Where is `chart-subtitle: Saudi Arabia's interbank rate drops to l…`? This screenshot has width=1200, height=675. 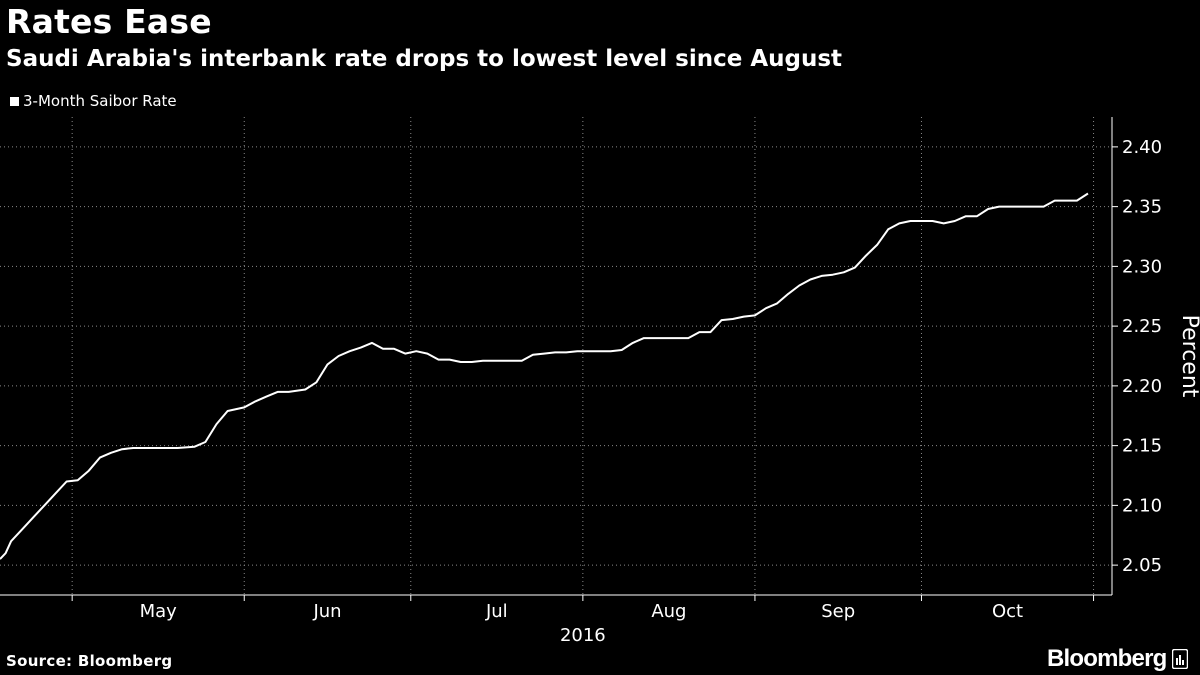 chart-subtitle: Saudi Arabia's interbank rate drops to l… is located at coordinates (424, 59).